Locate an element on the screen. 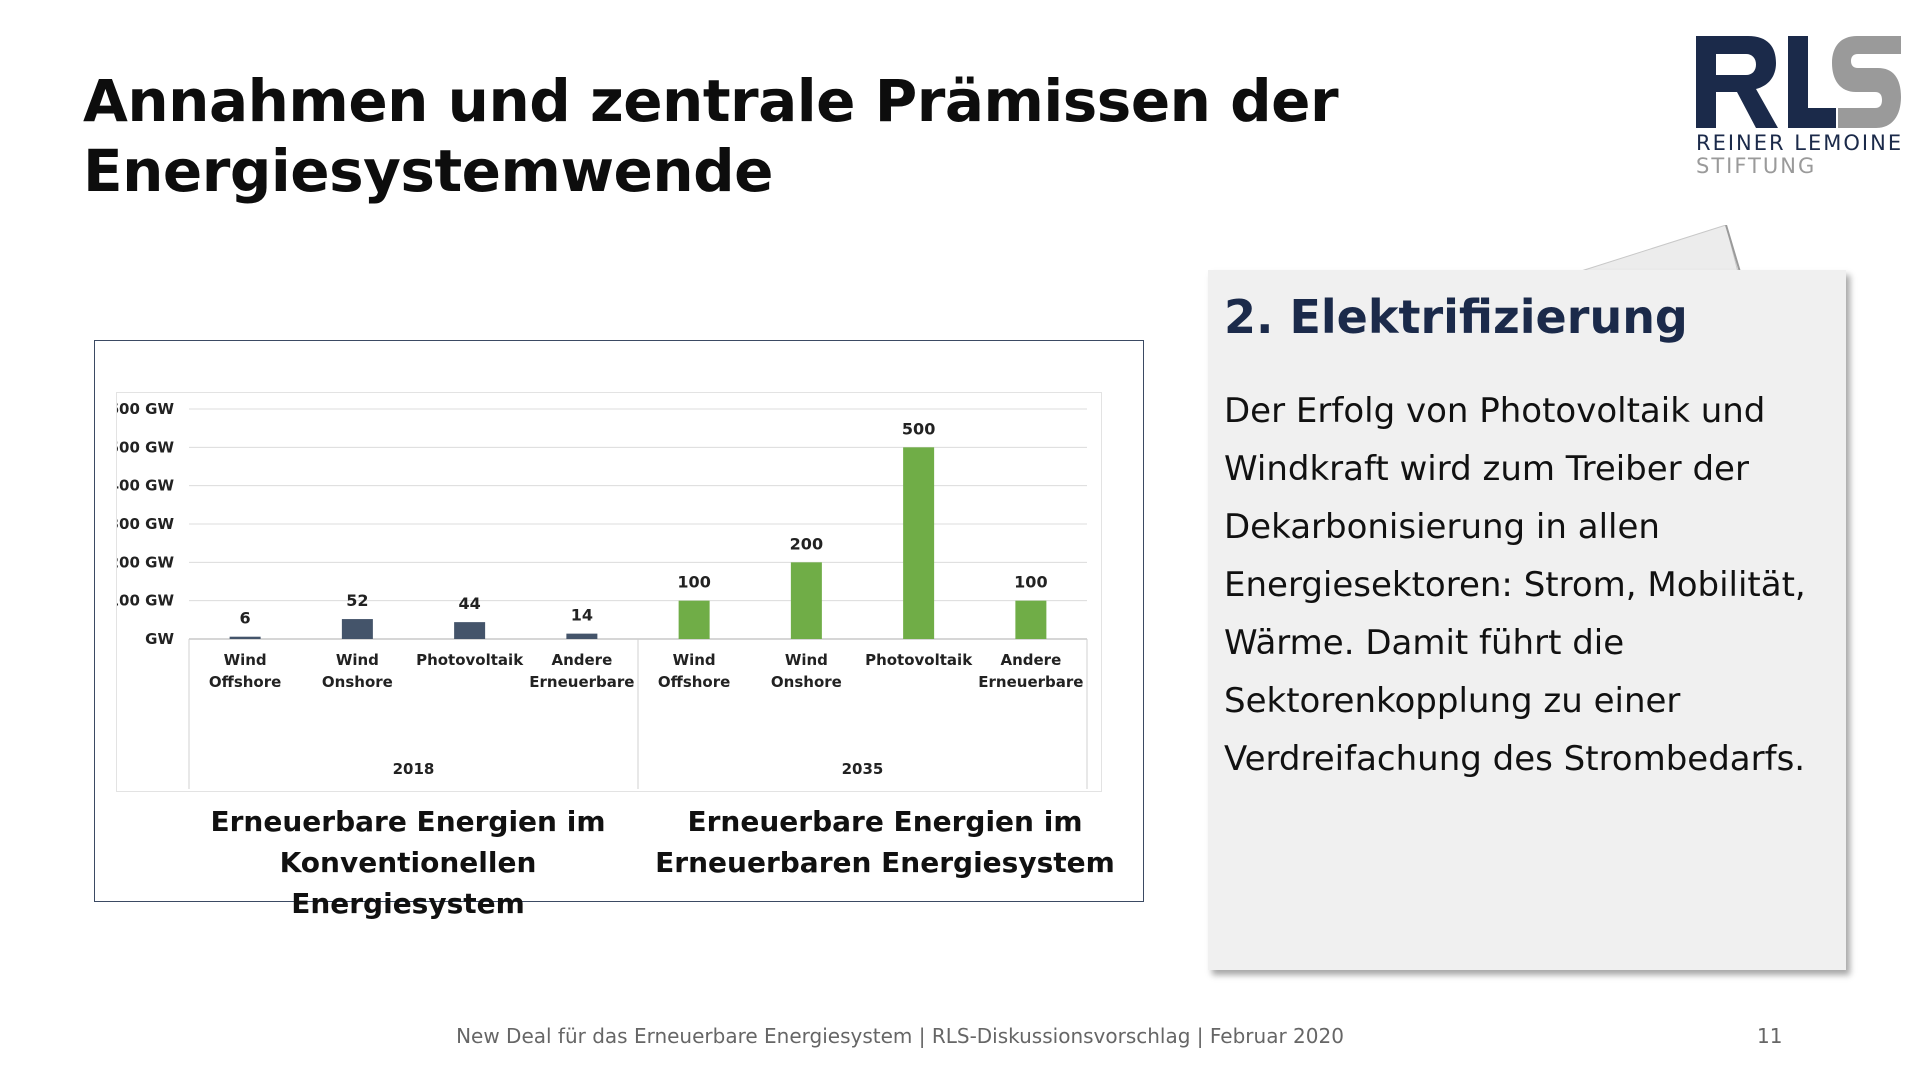 The image size is (1920, 1080). page-number: 11 is located at coordinates (1770, 1036).